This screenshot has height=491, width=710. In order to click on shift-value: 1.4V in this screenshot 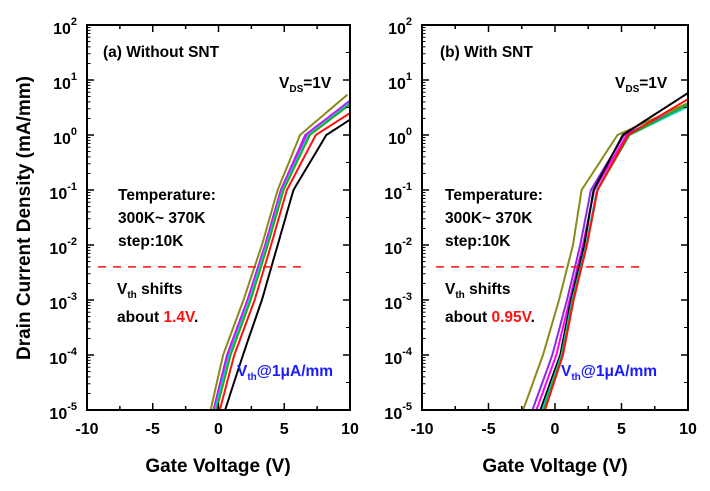, I will do `click(180, 317)`.